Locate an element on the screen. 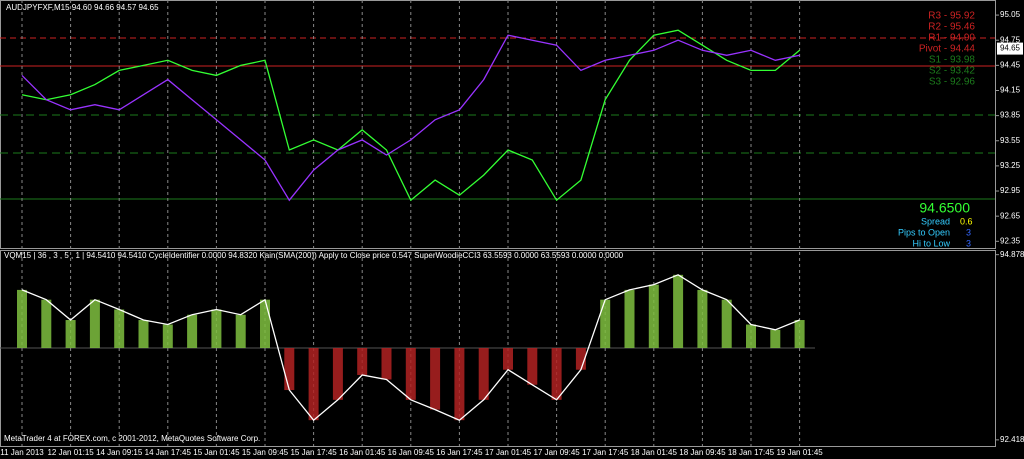 The width and height of the screenshot is (1024, 459). x-tick-label: 14 Jan 09:15 is located at coordinates (119, 452).